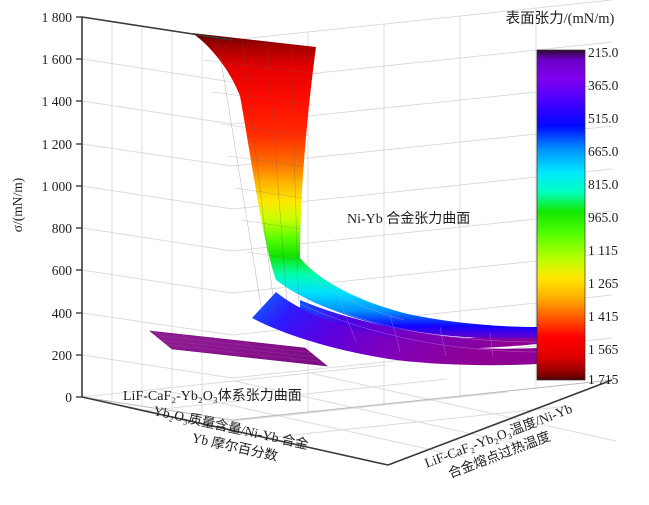 The height and width of the screenshot is (505, 649). Describe the element at coordinates (408, 219) in the screenshot. I see `annotation-ni-yb-surface: Ni-Yb 合金张力曲面` at that location.